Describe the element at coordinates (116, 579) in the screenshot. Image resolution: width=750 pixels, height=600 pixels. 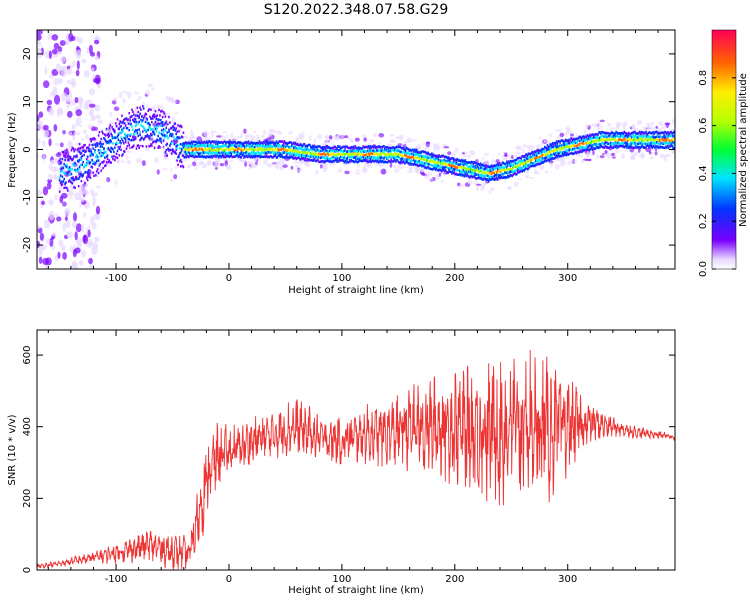
I see `x-tick-label: -100` at that location.